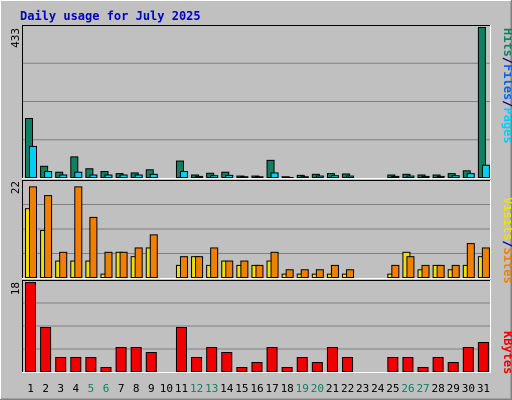  I want to click on legend-sep-3: /, so click(506, 243).